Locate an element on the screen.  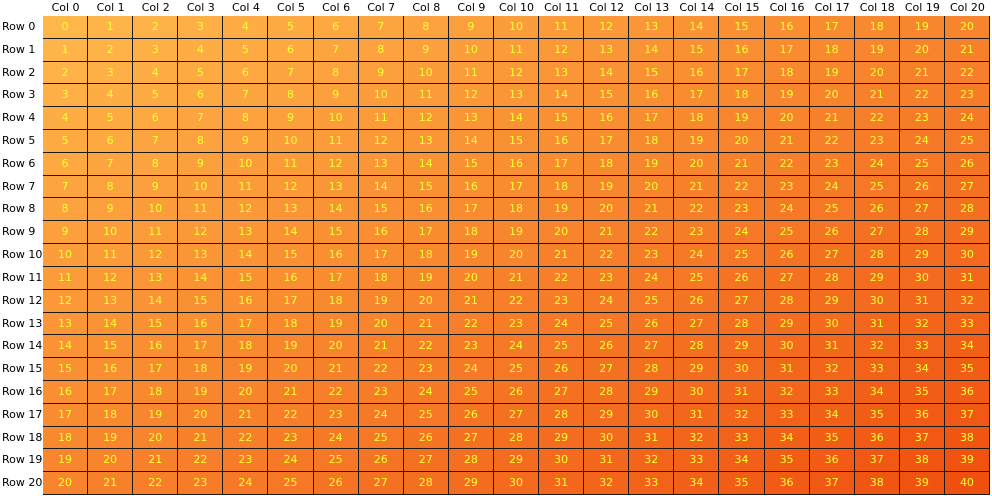
grid-cell: 33 is located at coordinates (832, 392).